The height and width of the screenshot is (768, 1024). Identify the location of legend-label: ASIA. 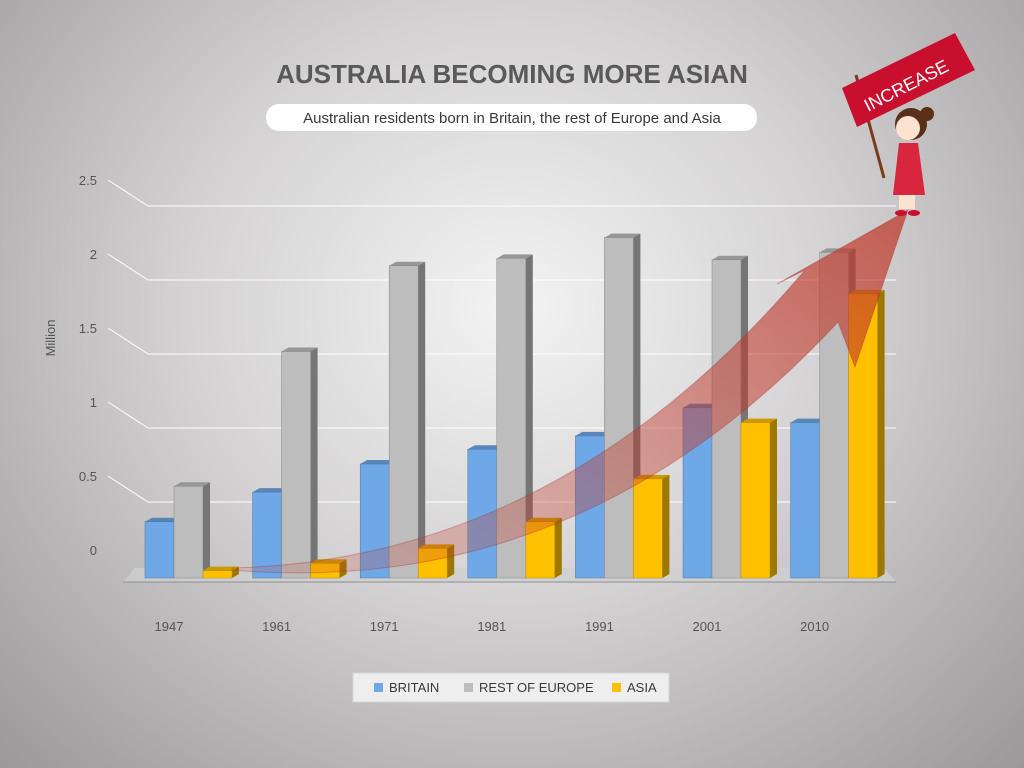
(642, 687).